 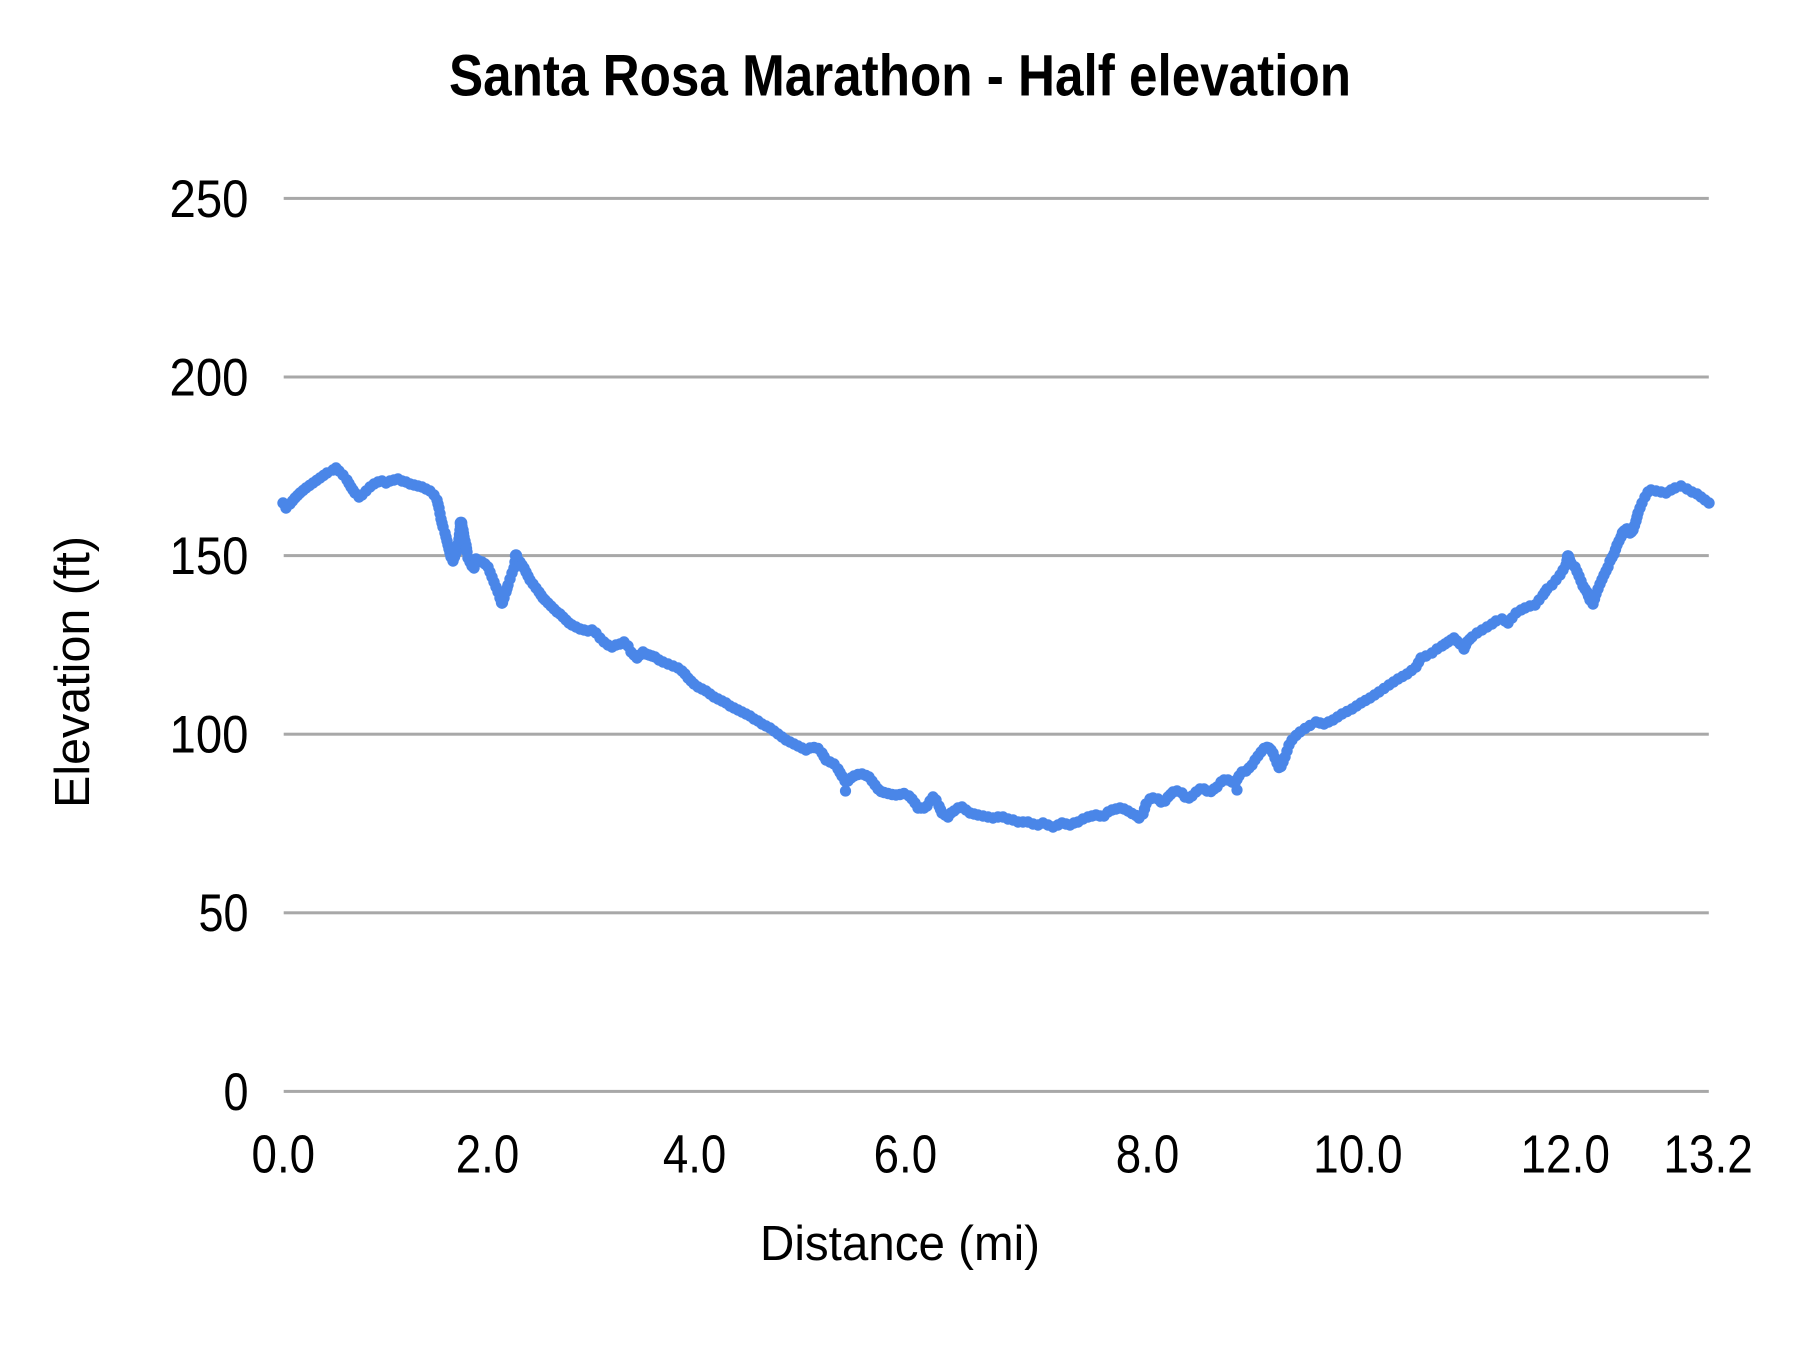 What do you see at coordinates (209, 199) in the screenshot?
I see `svg-text: 250` at bounding box center [209, 199].